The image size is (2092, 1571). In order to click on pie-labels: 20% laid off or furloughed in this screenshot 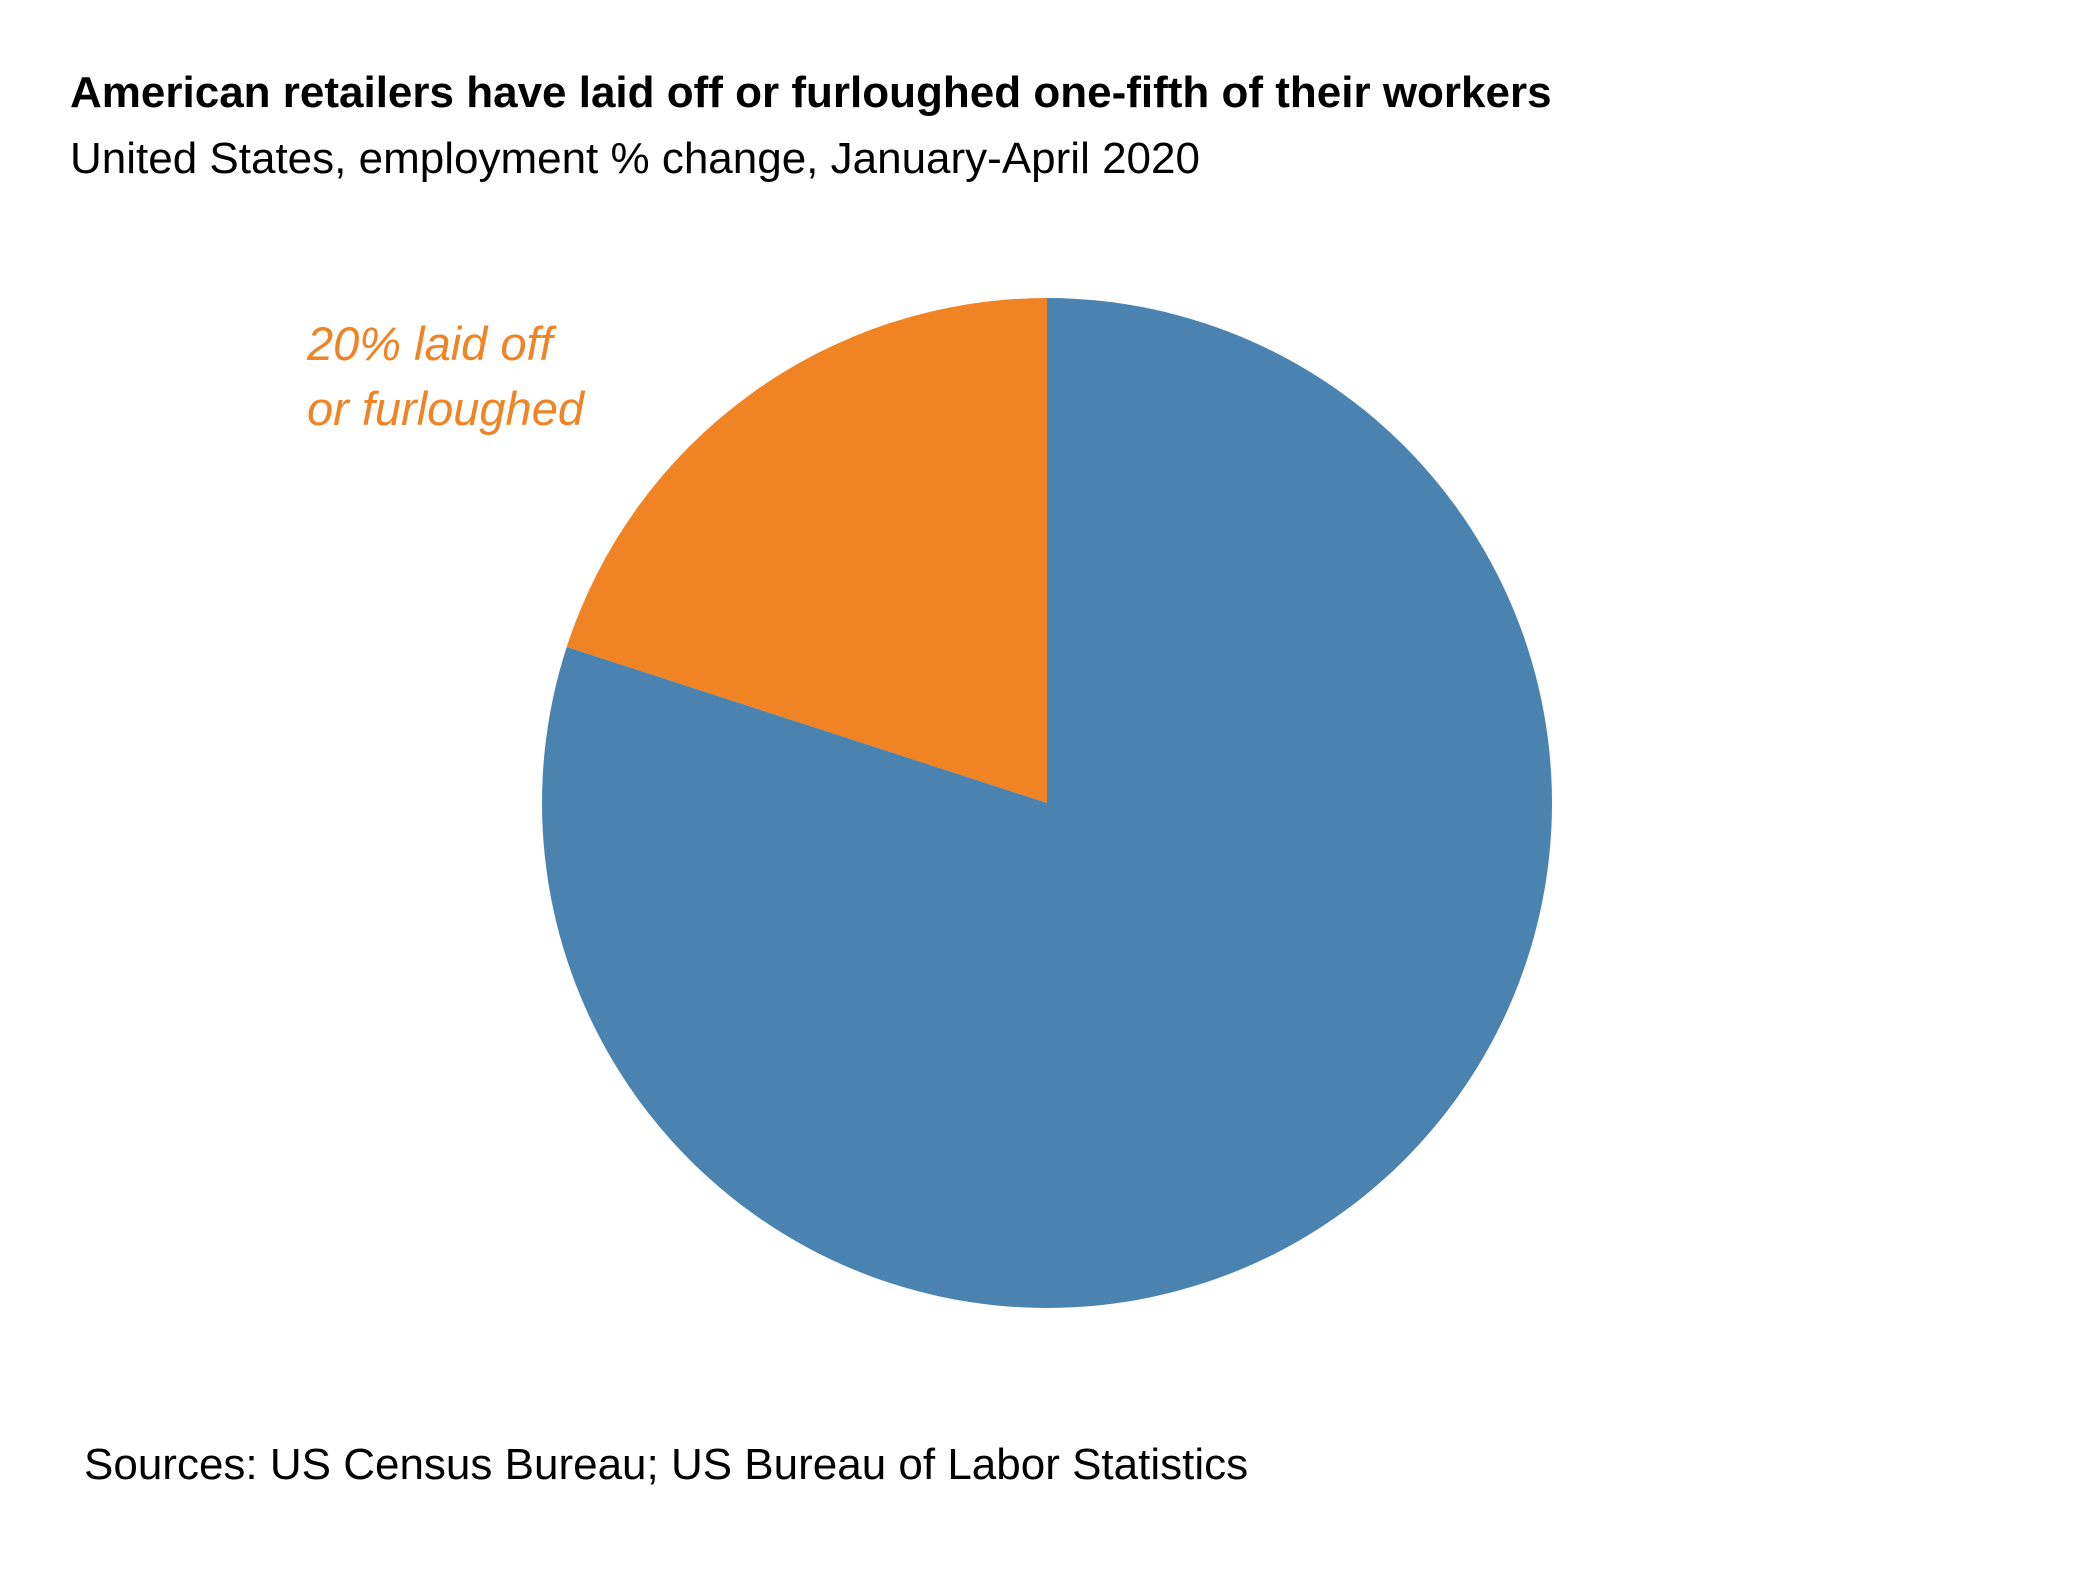, I will do `click(446, 376)`.